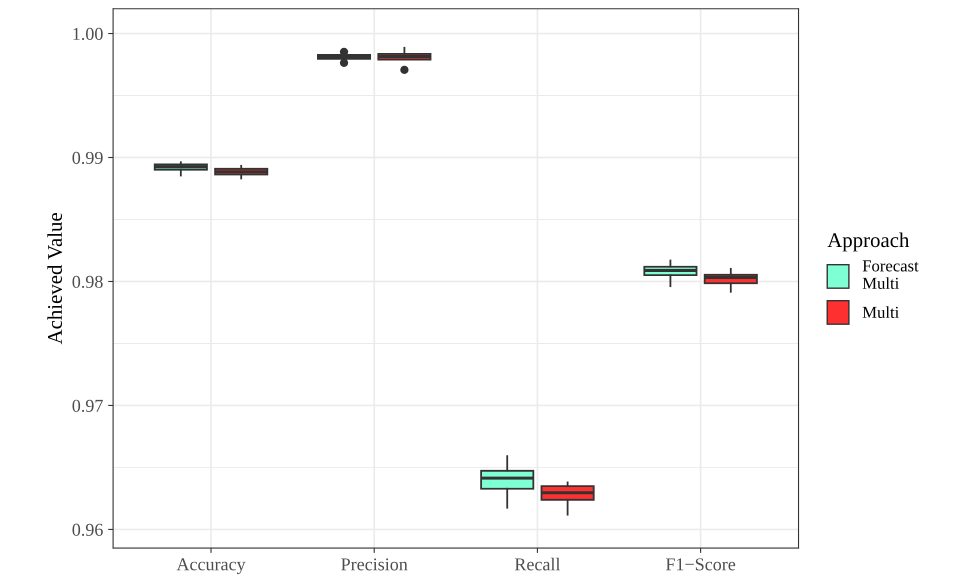 The width and height of the screenshot is (975, 583). Describe the element at coordinates (537, 564) in the screenshot. I see `x-tick-label: Recall` at that location.